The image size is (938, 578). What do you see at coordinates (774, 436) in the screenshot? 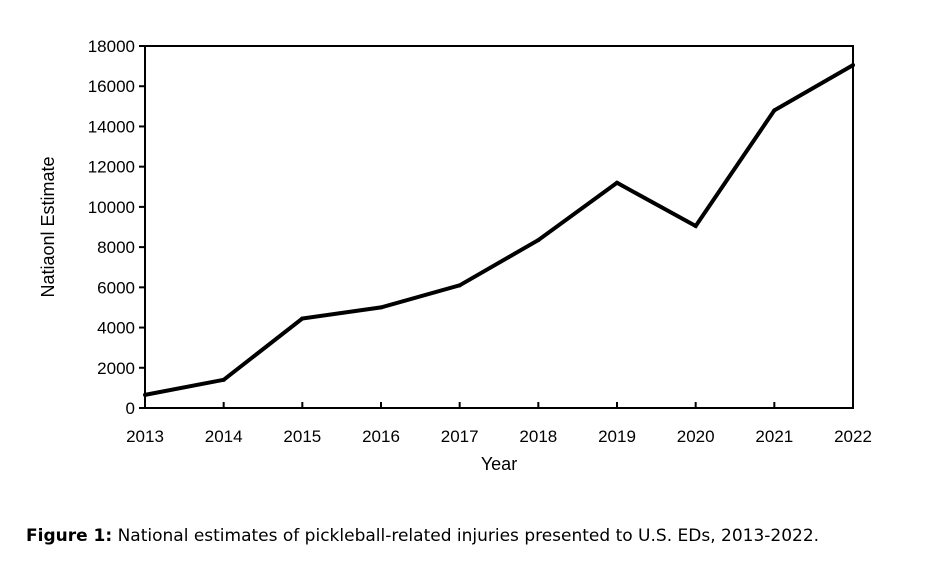
I see `x-tick-label: 2021` at bounding box center [774, 436].